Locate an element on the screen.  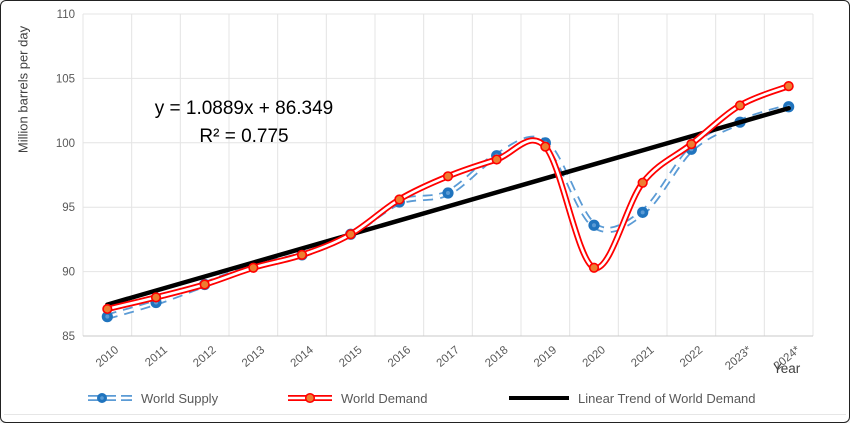
x-tick-label: 2010 is located at coordinates (107, 357).